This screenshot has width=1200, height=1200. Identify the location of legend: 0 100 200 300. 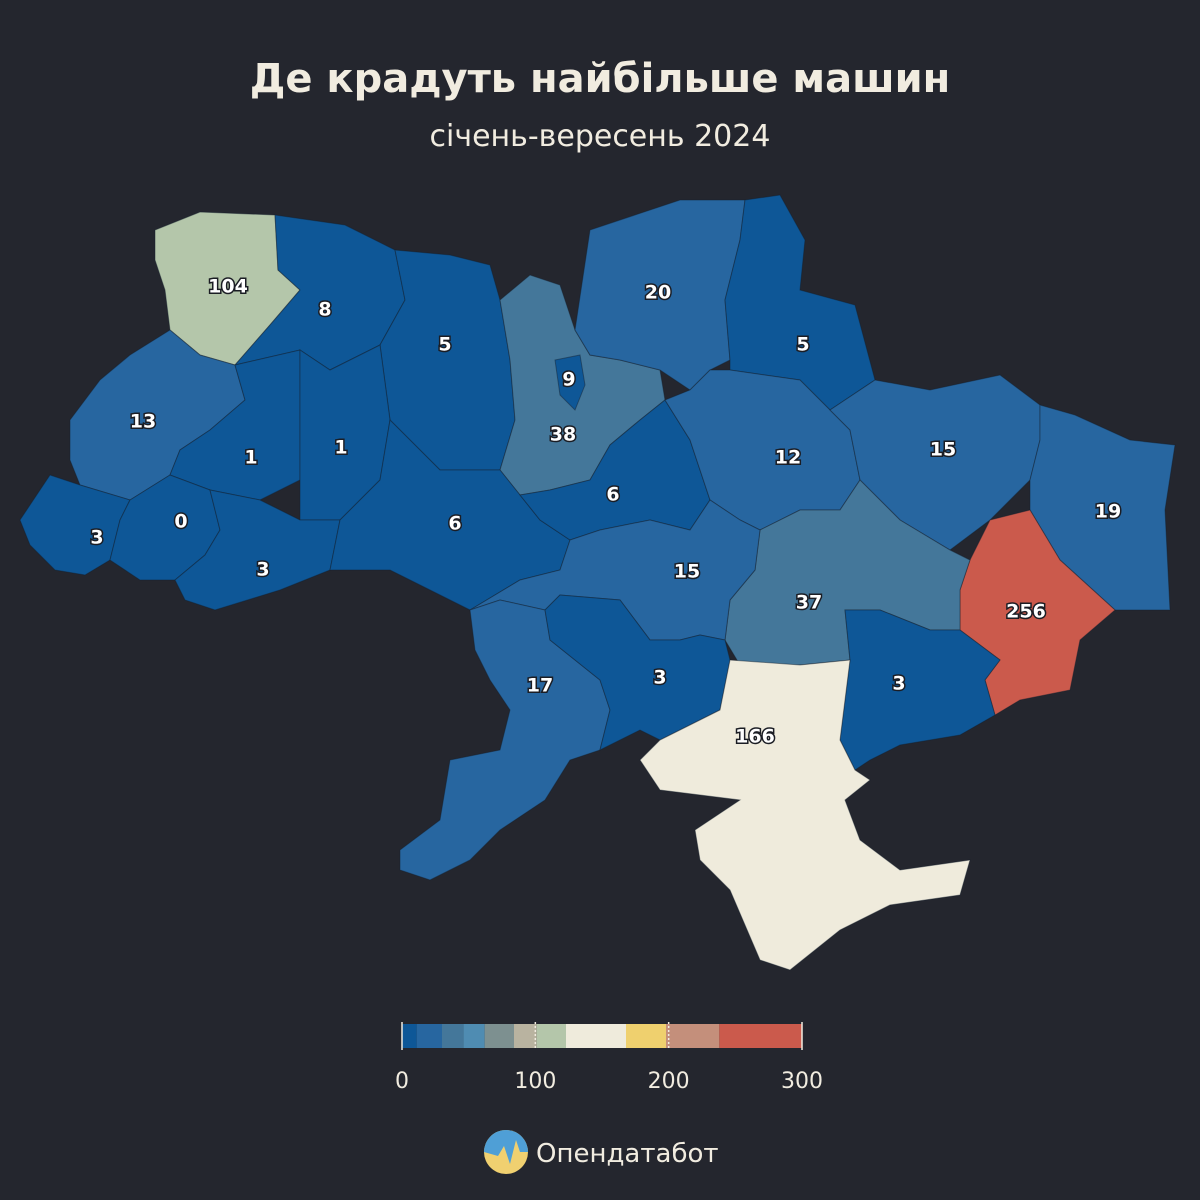
(609, 1058).